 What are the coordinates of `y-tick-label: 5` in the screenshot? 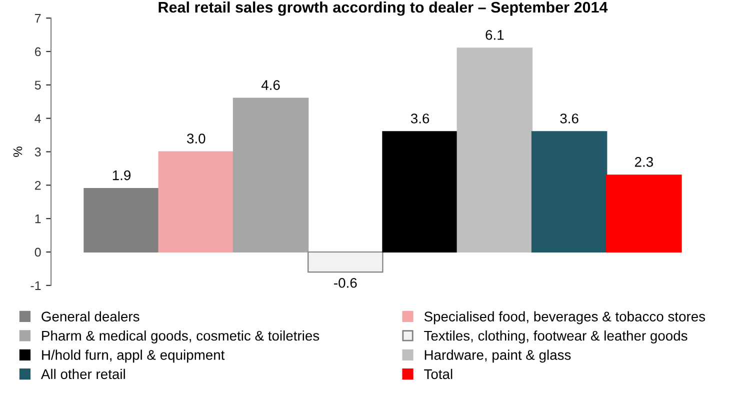 It's located at (37, 85).